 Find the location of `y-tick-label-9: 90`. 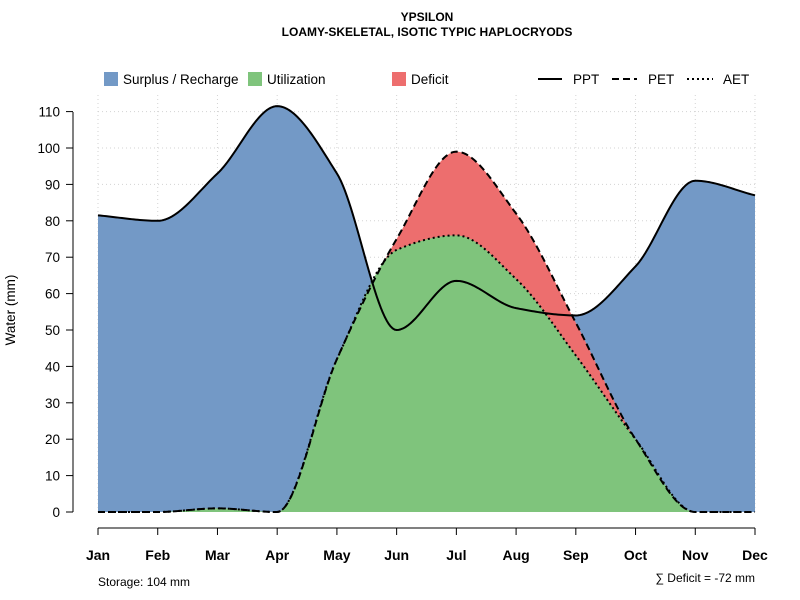

y-tick-label-9: 90 is located at coordinates (52, 184).